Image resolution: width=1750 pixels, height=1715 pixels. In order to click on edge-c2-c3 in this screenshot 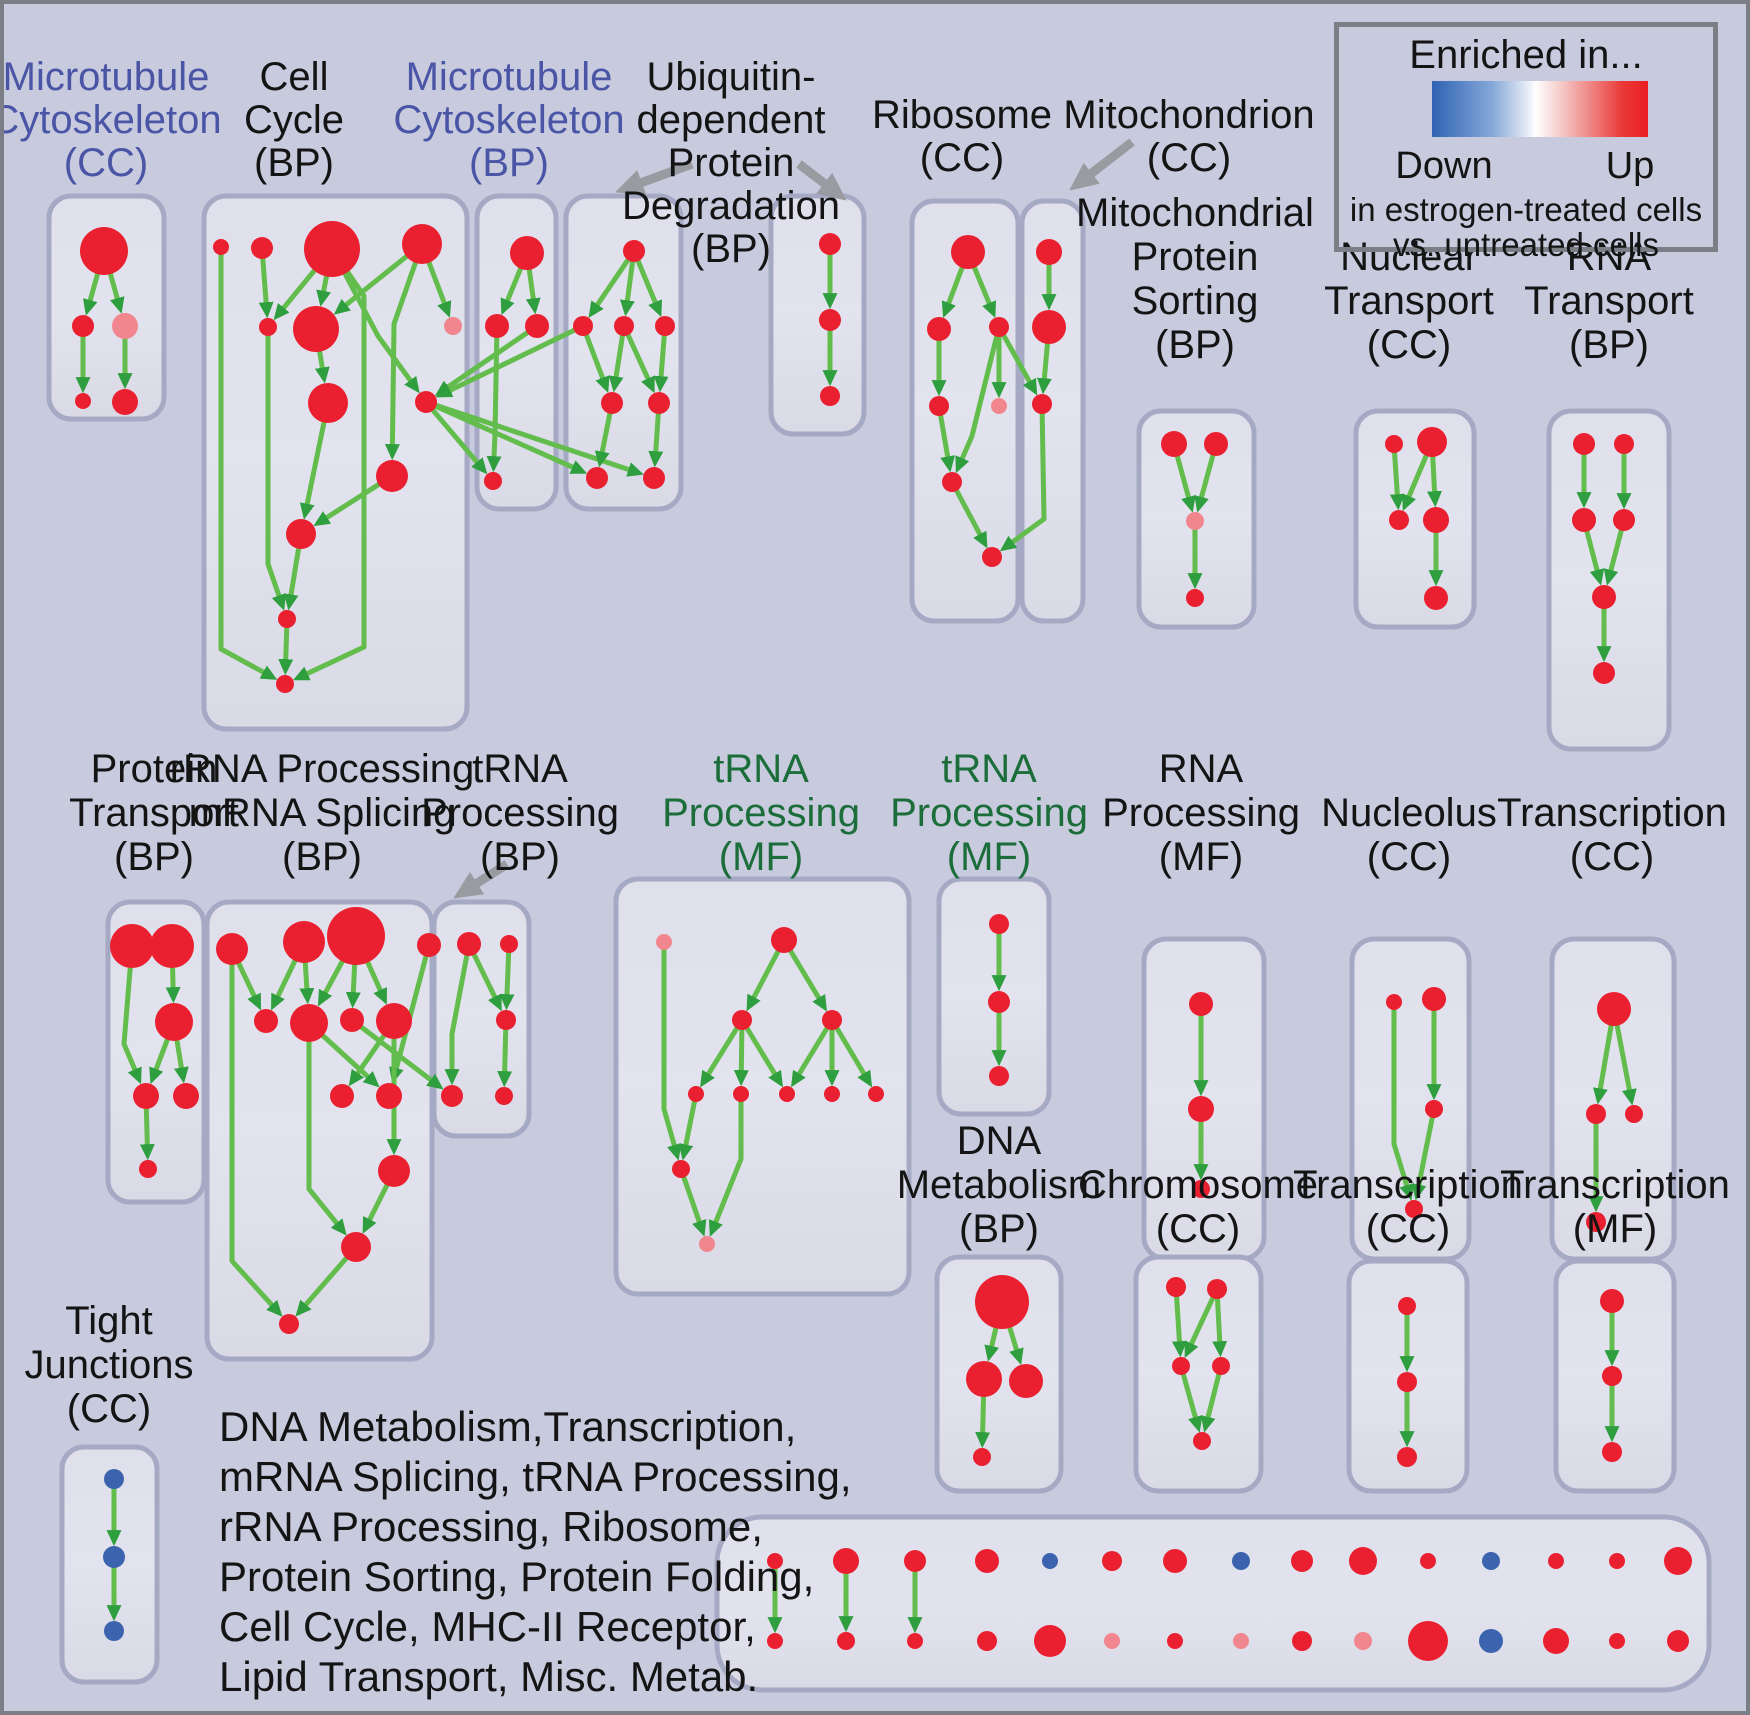, I will do `click(1202, 1323)`.